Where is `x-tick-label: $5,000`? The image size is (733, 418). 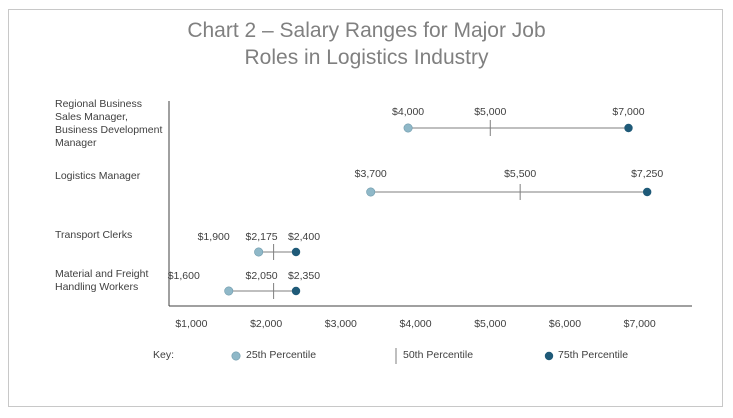
x-tick-label: $5,000 is located at coordinates (490, 324).